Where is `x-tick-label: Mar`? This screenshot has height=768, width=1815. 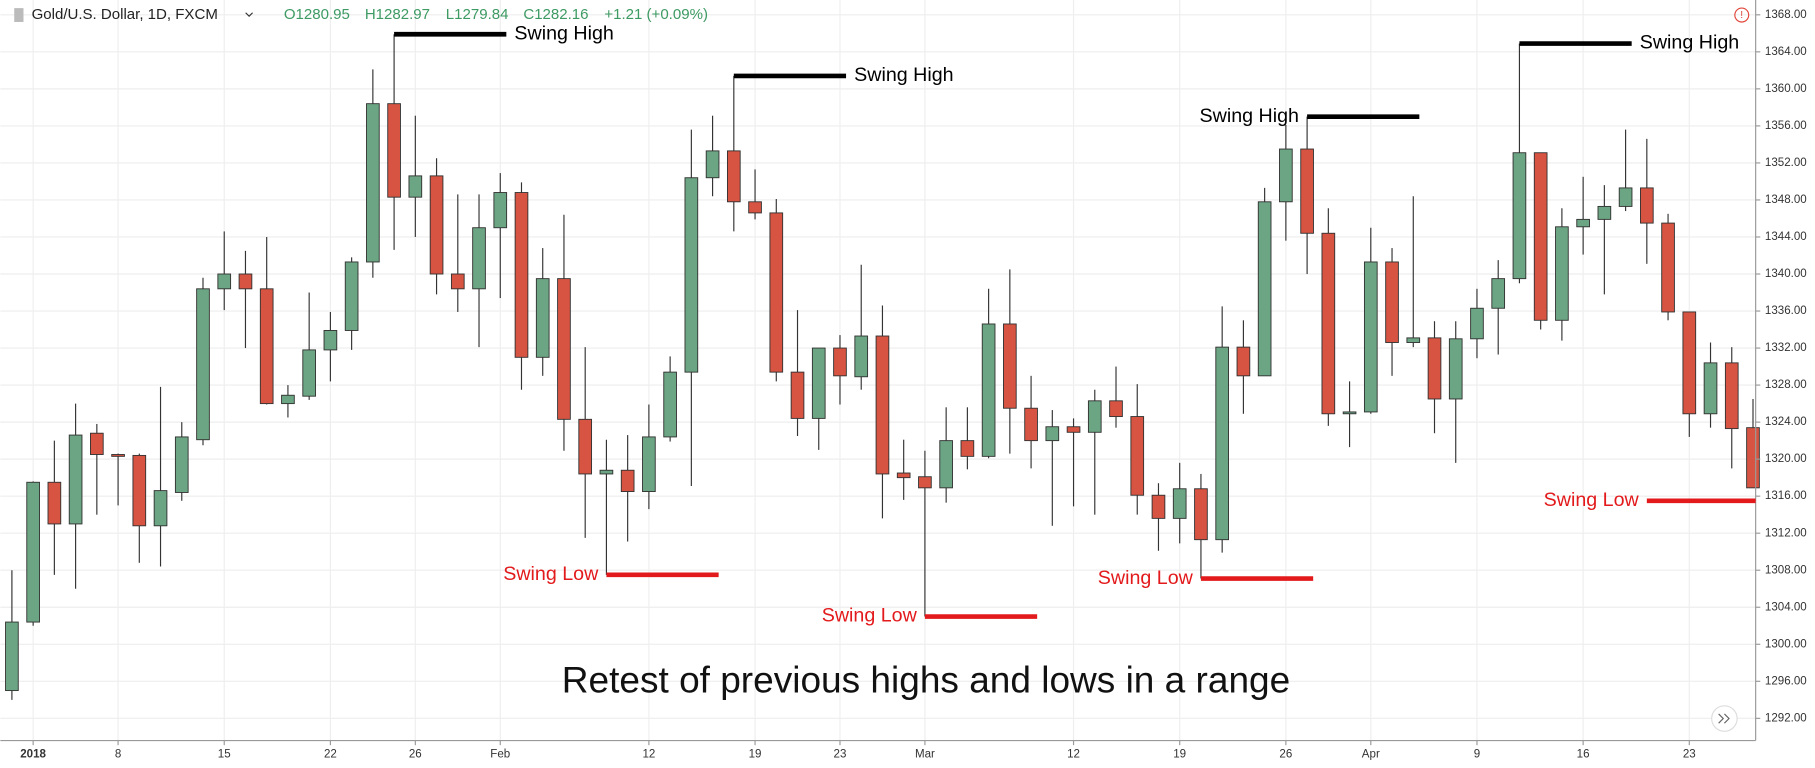
x-tick-label: Mar is located at coordinates (925, 754).